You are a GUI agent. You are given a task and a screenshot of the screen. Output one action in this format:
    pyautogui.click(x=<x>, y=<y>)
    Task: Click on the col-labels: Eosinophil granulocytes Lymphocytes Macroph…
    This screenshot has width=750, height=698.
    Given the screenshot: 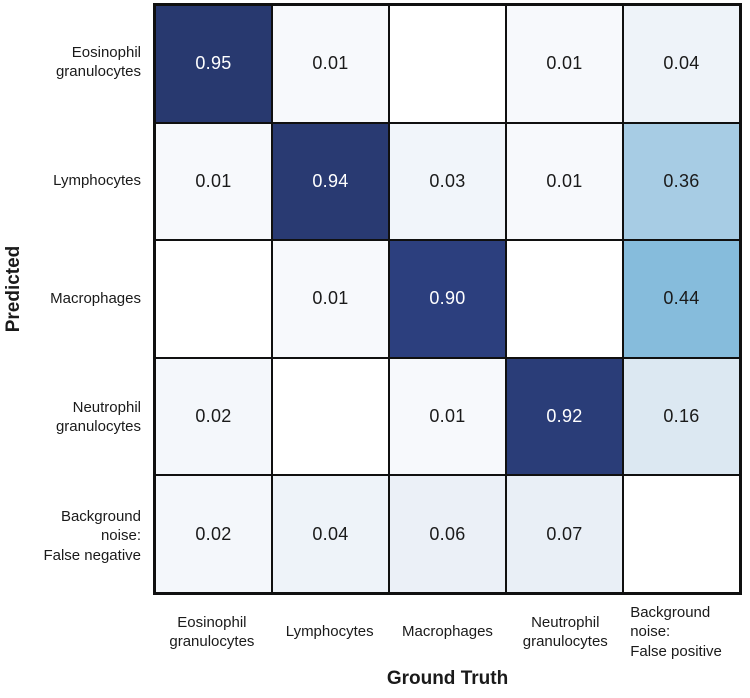 What is the action you would take?
    pyautogui.click(x=447, y=632)
    